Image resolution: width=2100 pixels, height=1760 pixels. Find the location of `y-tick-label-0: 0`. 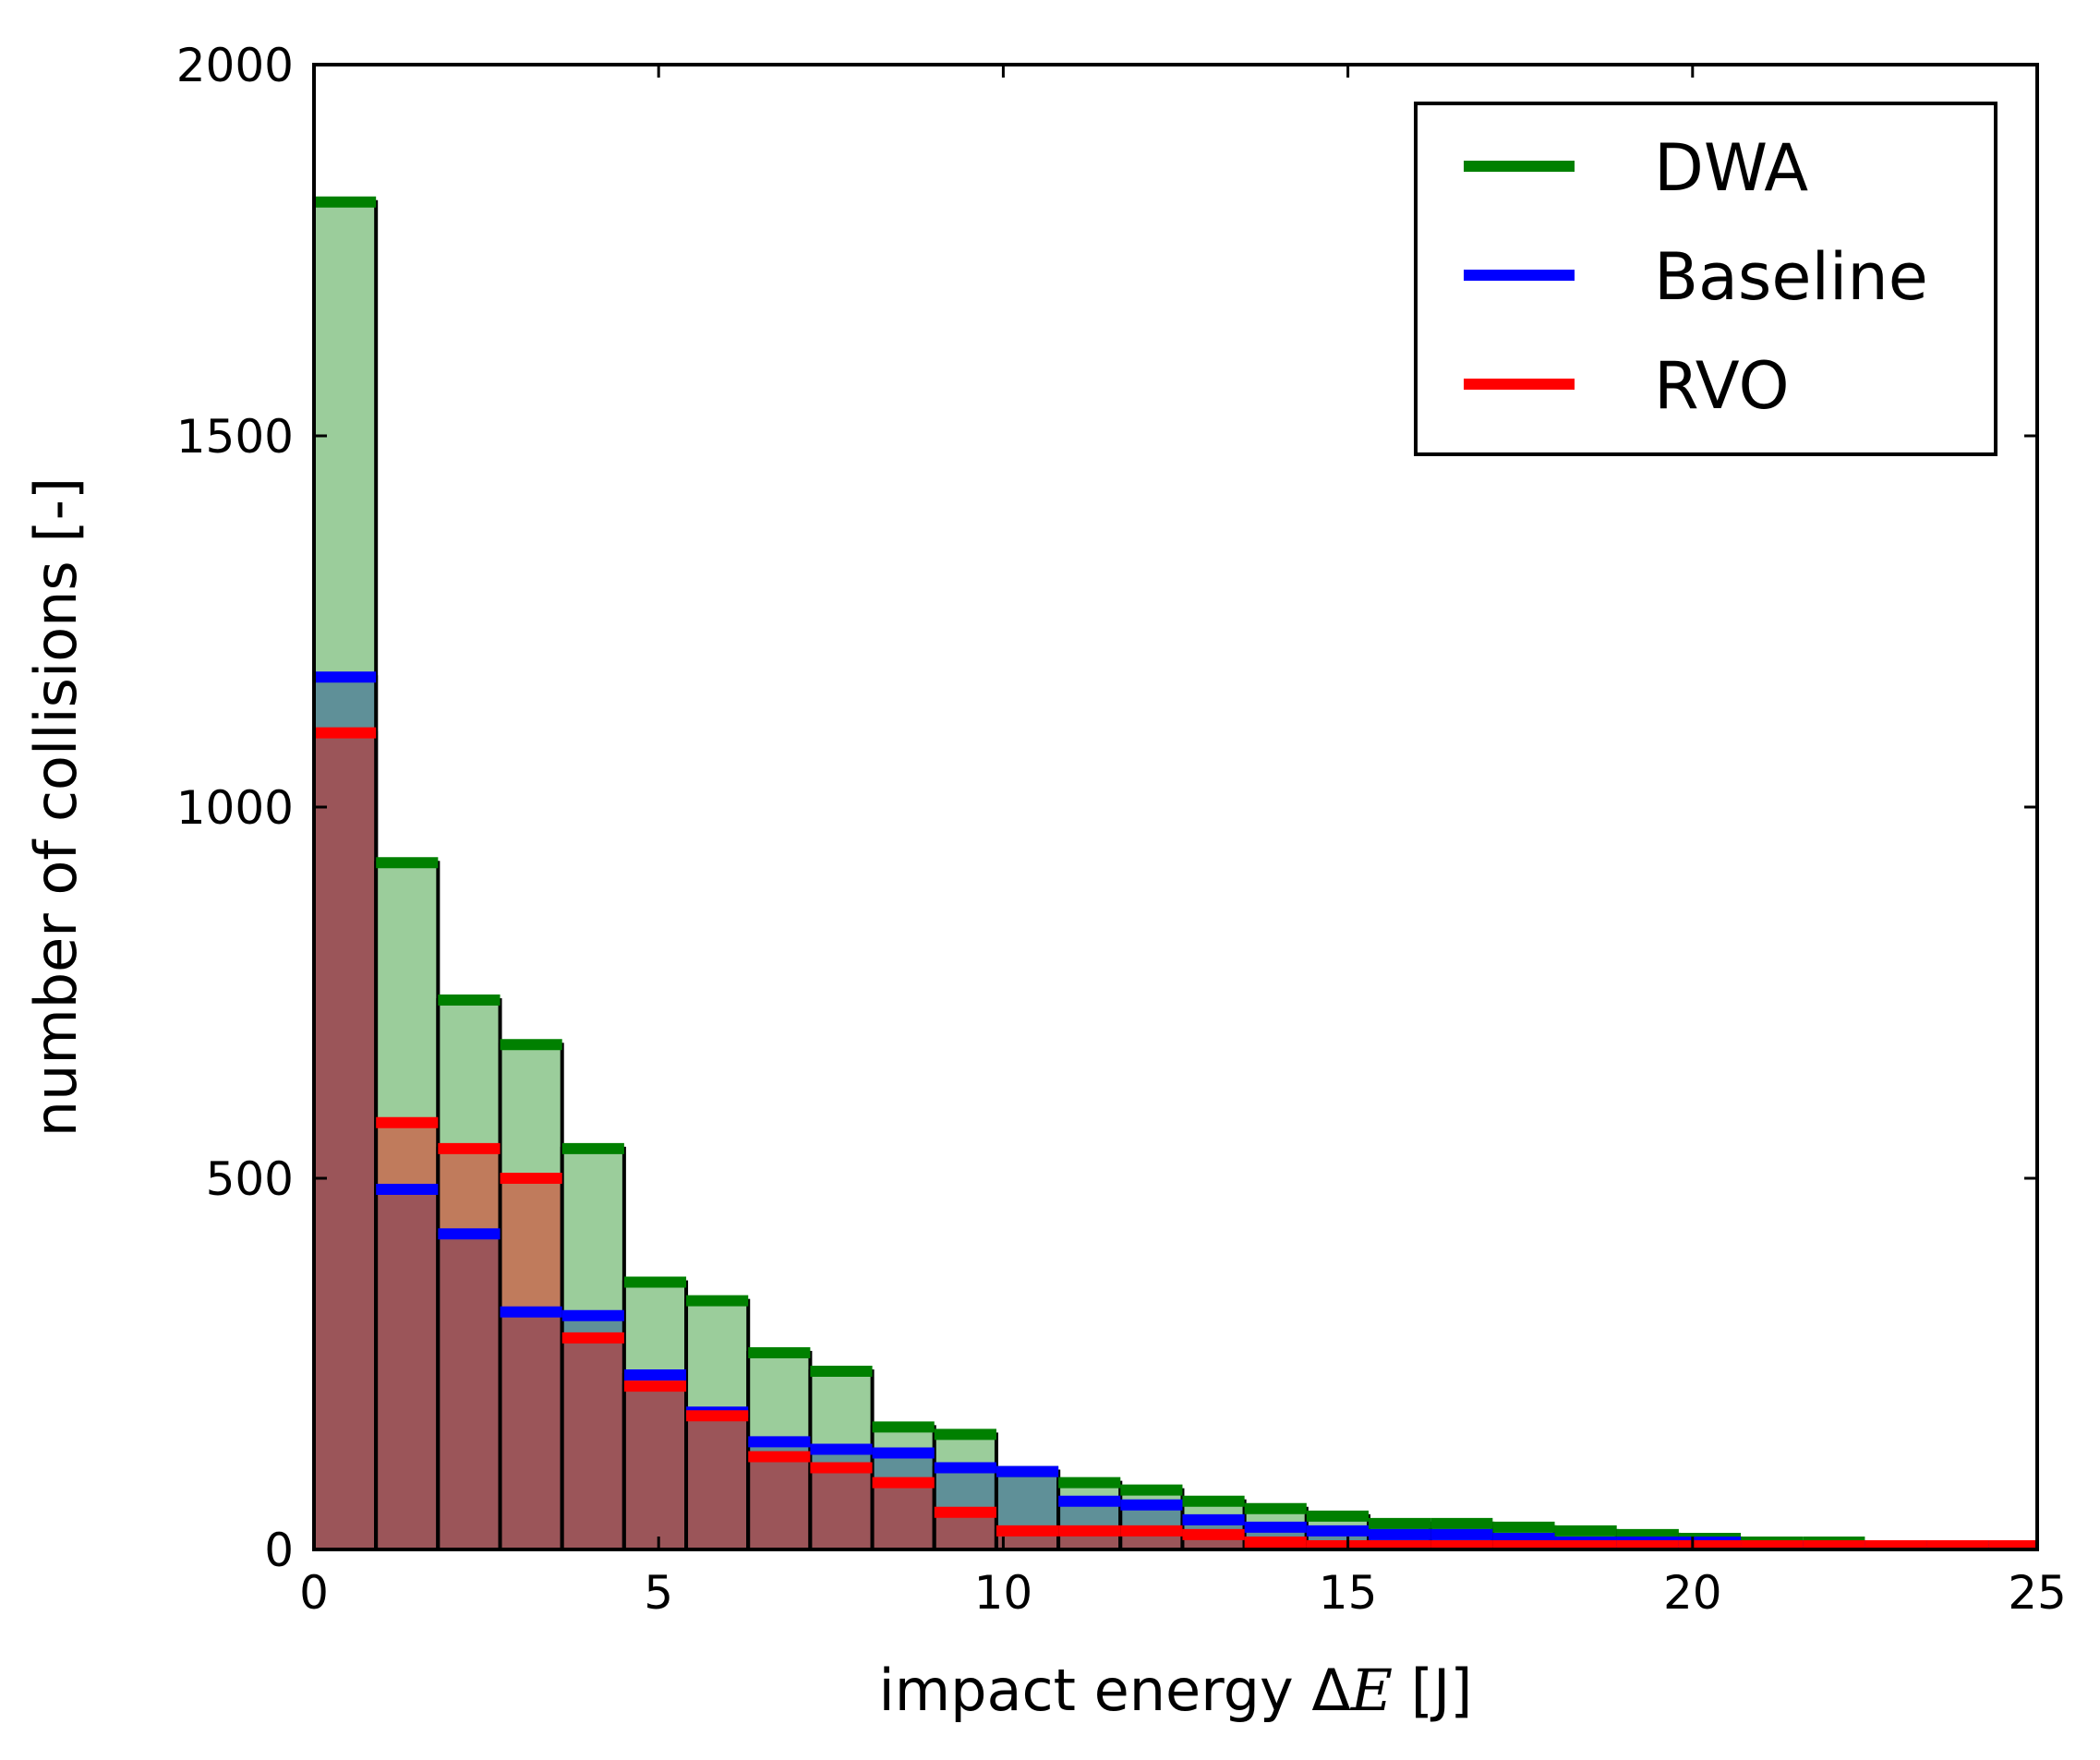

y-tick-label-0: 0 is located at coordinates (279, 1550).